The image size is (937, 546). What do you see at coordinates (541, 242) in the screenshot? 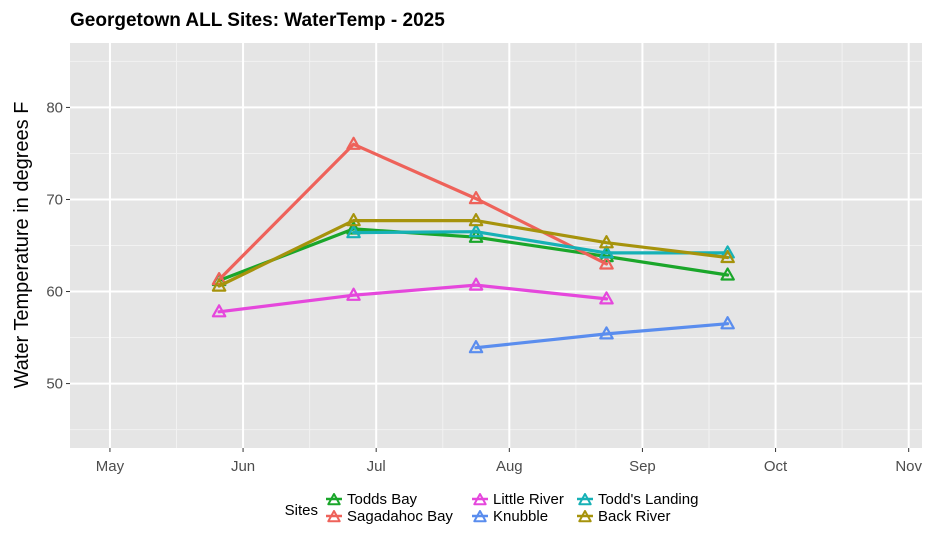
I see `series-line-todd-s-landing` at bounding box center [541, 242].